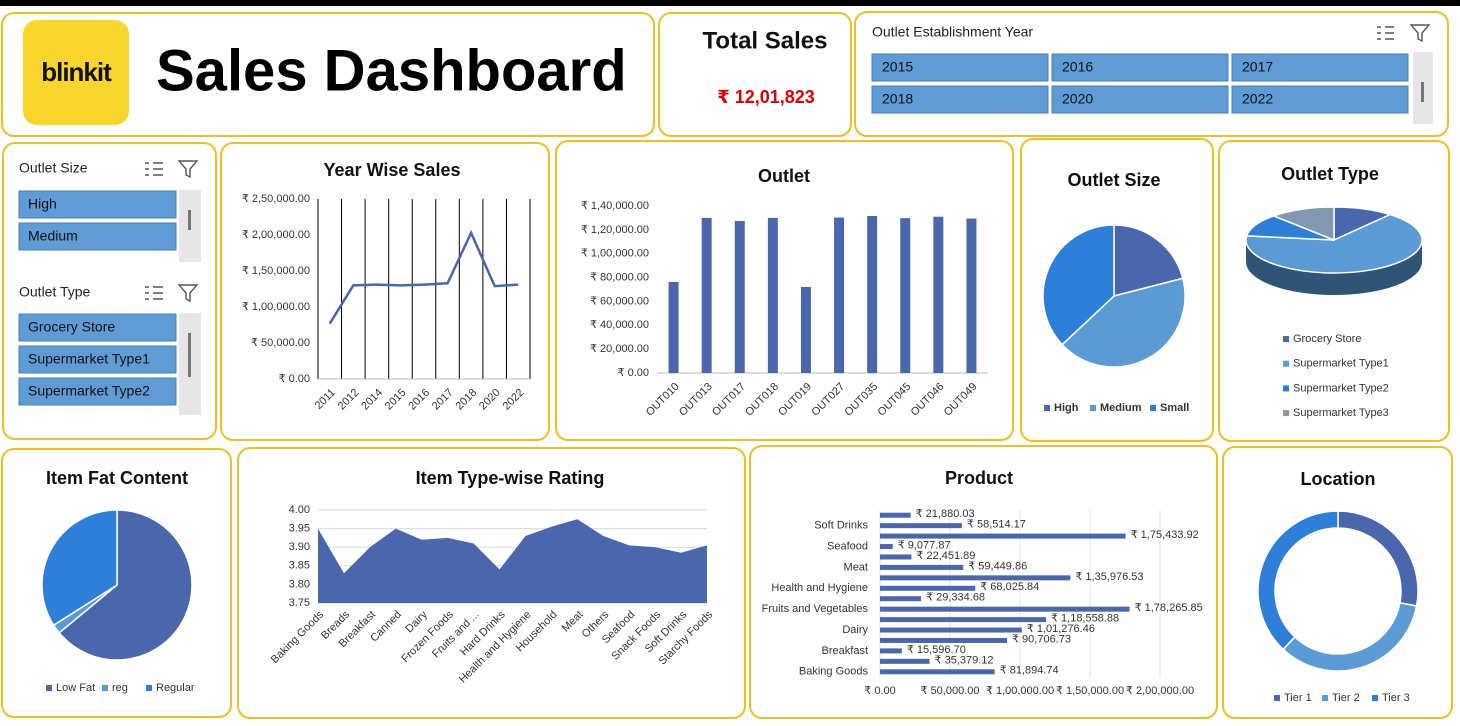 The image size is (1460, 726). Describe the element at coordinates (619, 325) in the screenshot. I see `y-tick-label: ₹ 40,000.00` at that location.